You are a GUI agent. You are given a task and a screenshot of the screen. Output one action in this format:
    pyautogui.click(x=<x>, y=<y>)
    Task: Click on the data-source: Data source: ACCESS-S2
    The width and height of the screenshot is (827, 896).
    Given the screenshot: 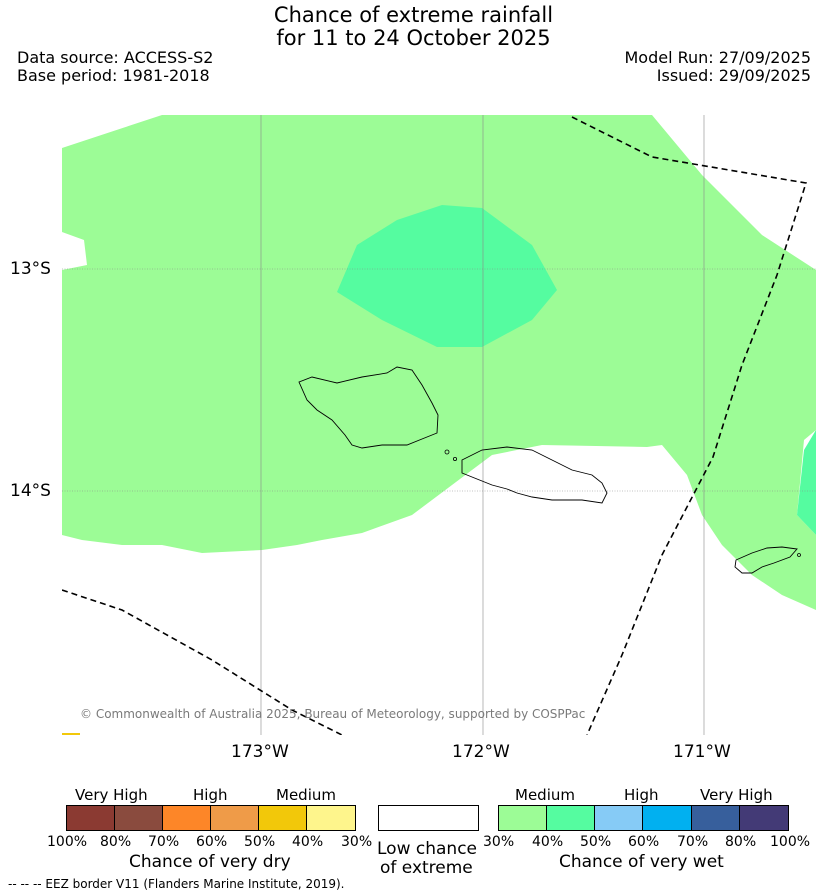 What is the action you would take?
    pyautogui.click(x=115, y=57)
    